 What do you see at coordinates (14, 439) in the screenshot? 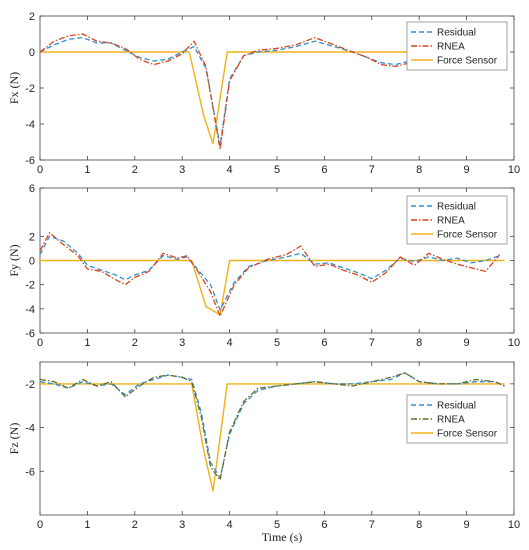
I see `y-axis-label: Fz (N)` at bounding box center [14, 439].